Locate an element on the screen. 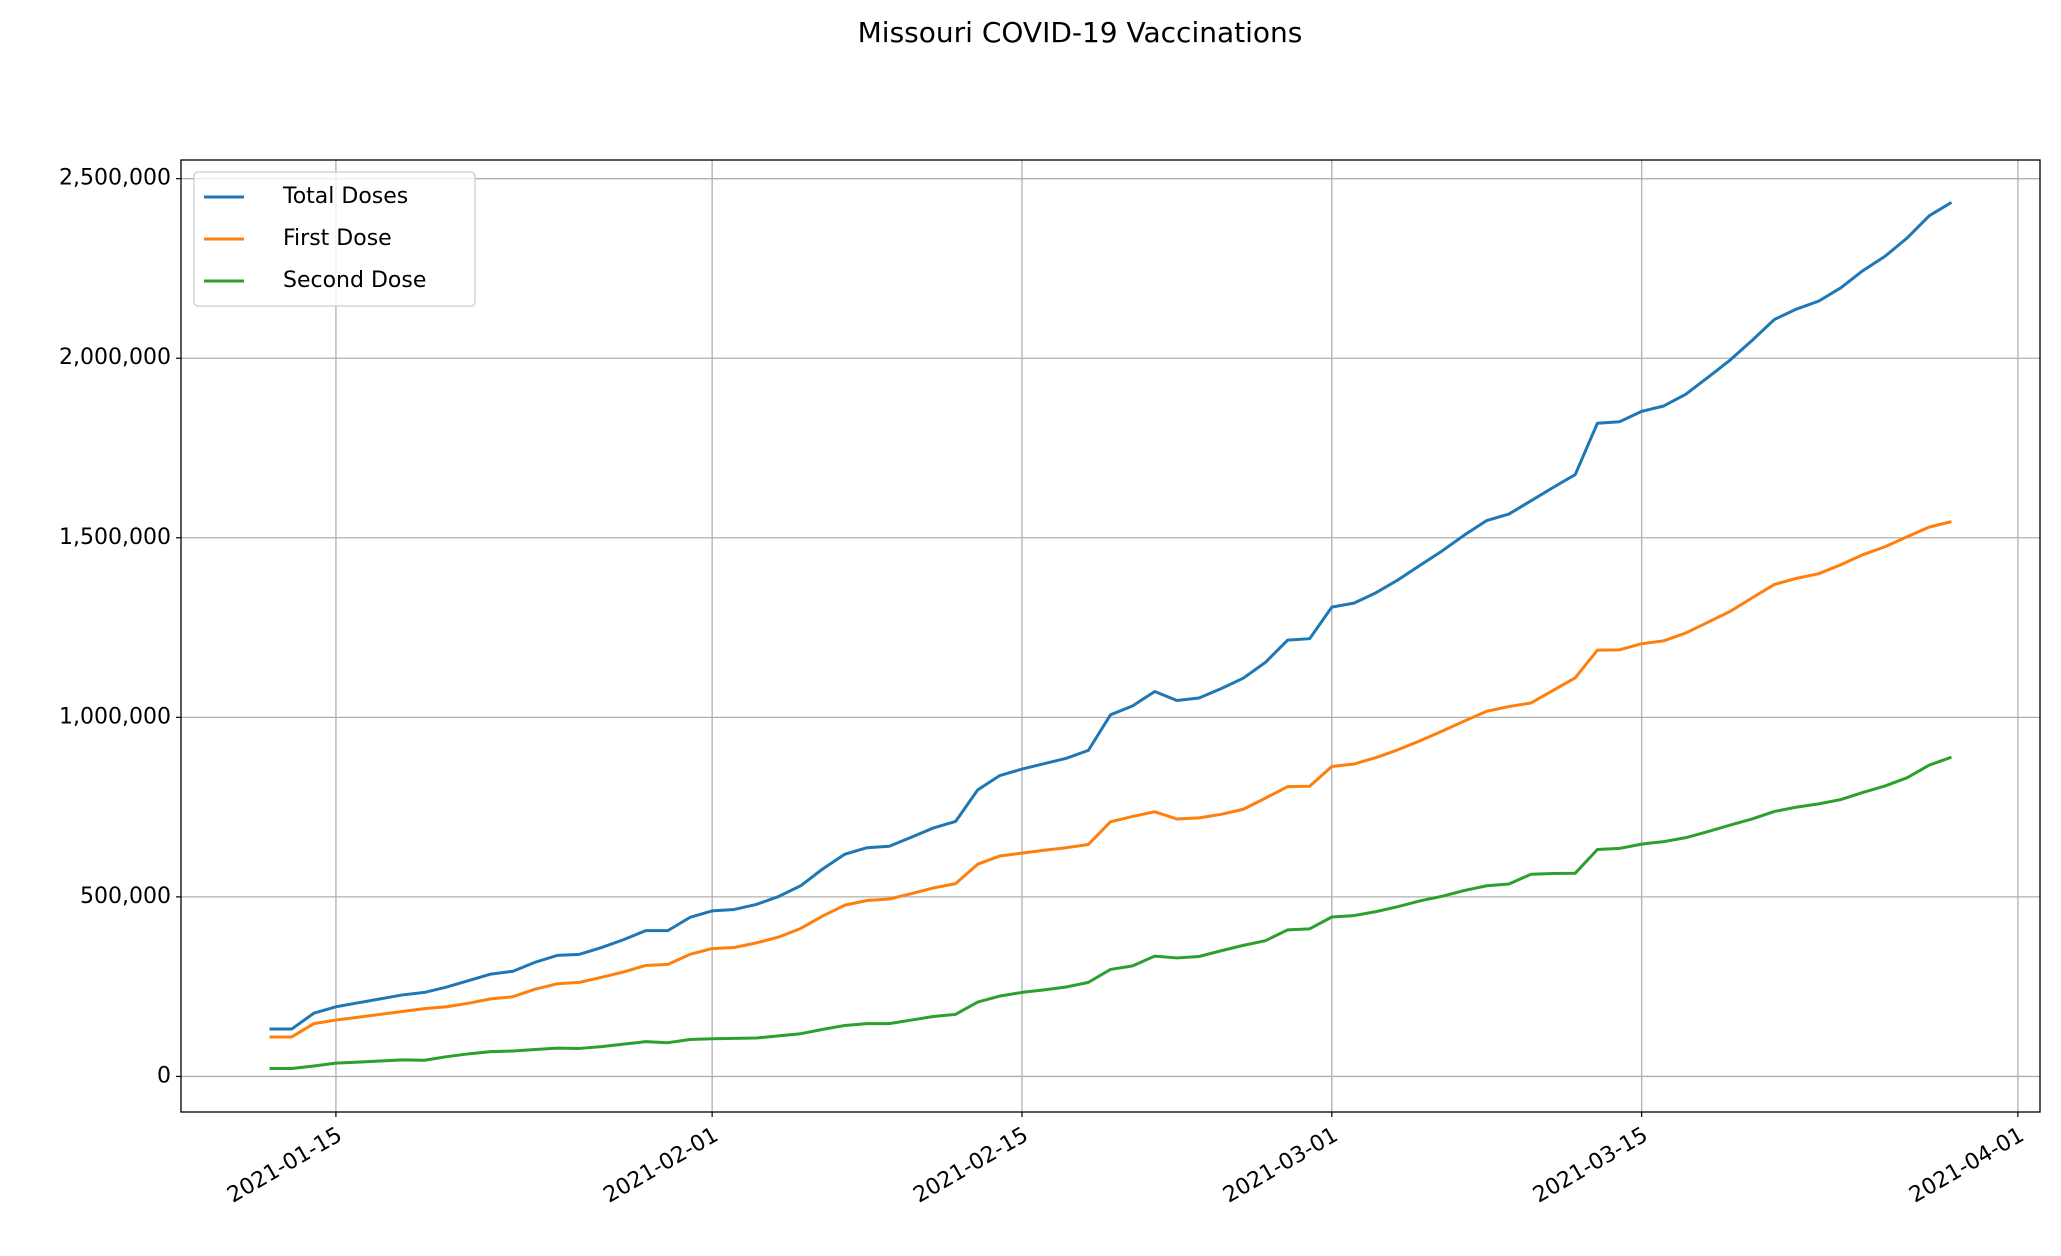  legend-label: Second Dose is located at coordinates (354, 280).